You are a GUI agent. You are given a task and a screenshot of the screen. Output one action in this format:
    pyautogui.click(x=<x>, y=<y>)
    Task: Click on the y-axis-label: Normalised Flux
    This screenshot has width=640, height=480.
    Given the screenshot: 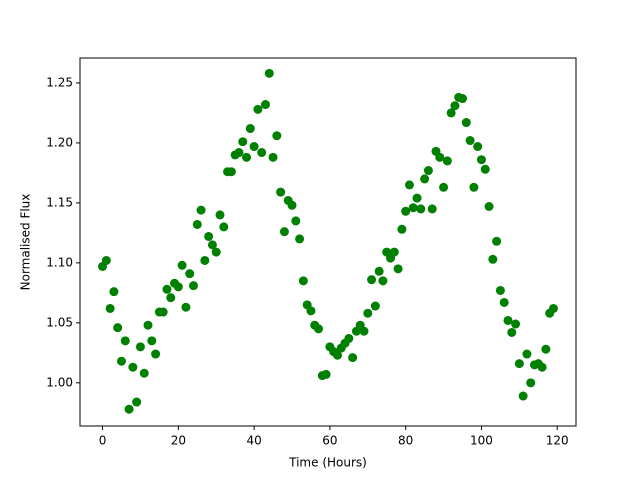 What is the action you would take?
    pyautogui.click(x=26, y=242)
    